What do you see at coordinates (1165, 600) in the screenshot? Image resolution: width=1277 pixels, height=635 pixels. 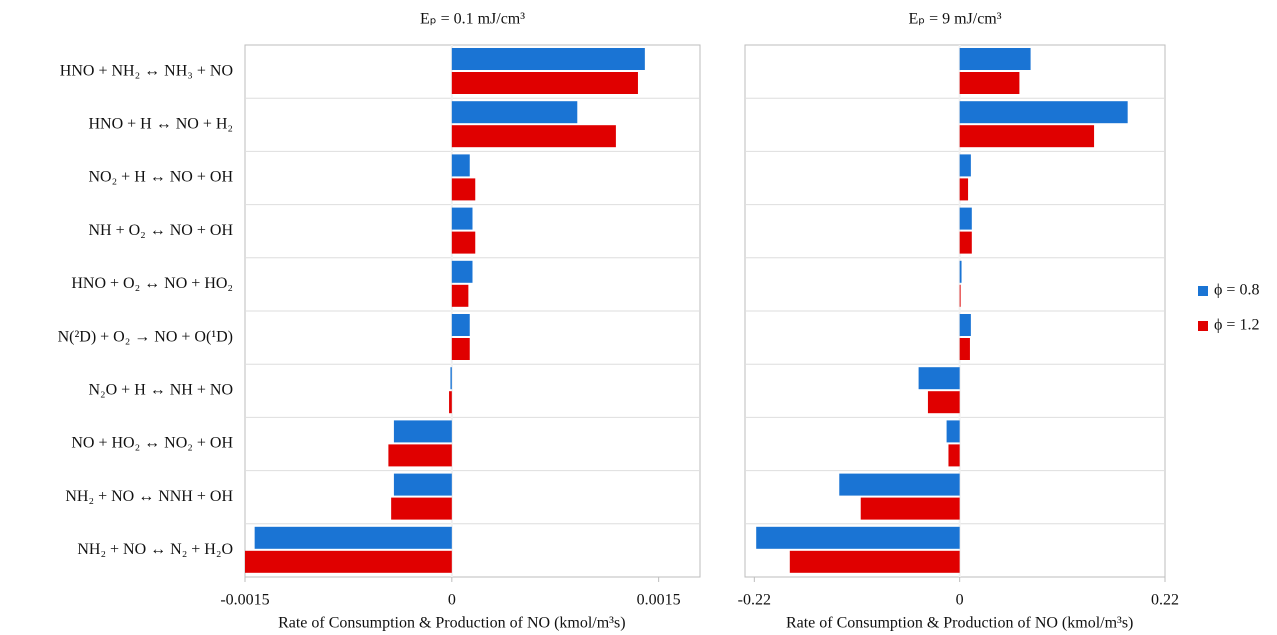 I see `x-tick-label: 0.22` at bounding box center [1165, 600].